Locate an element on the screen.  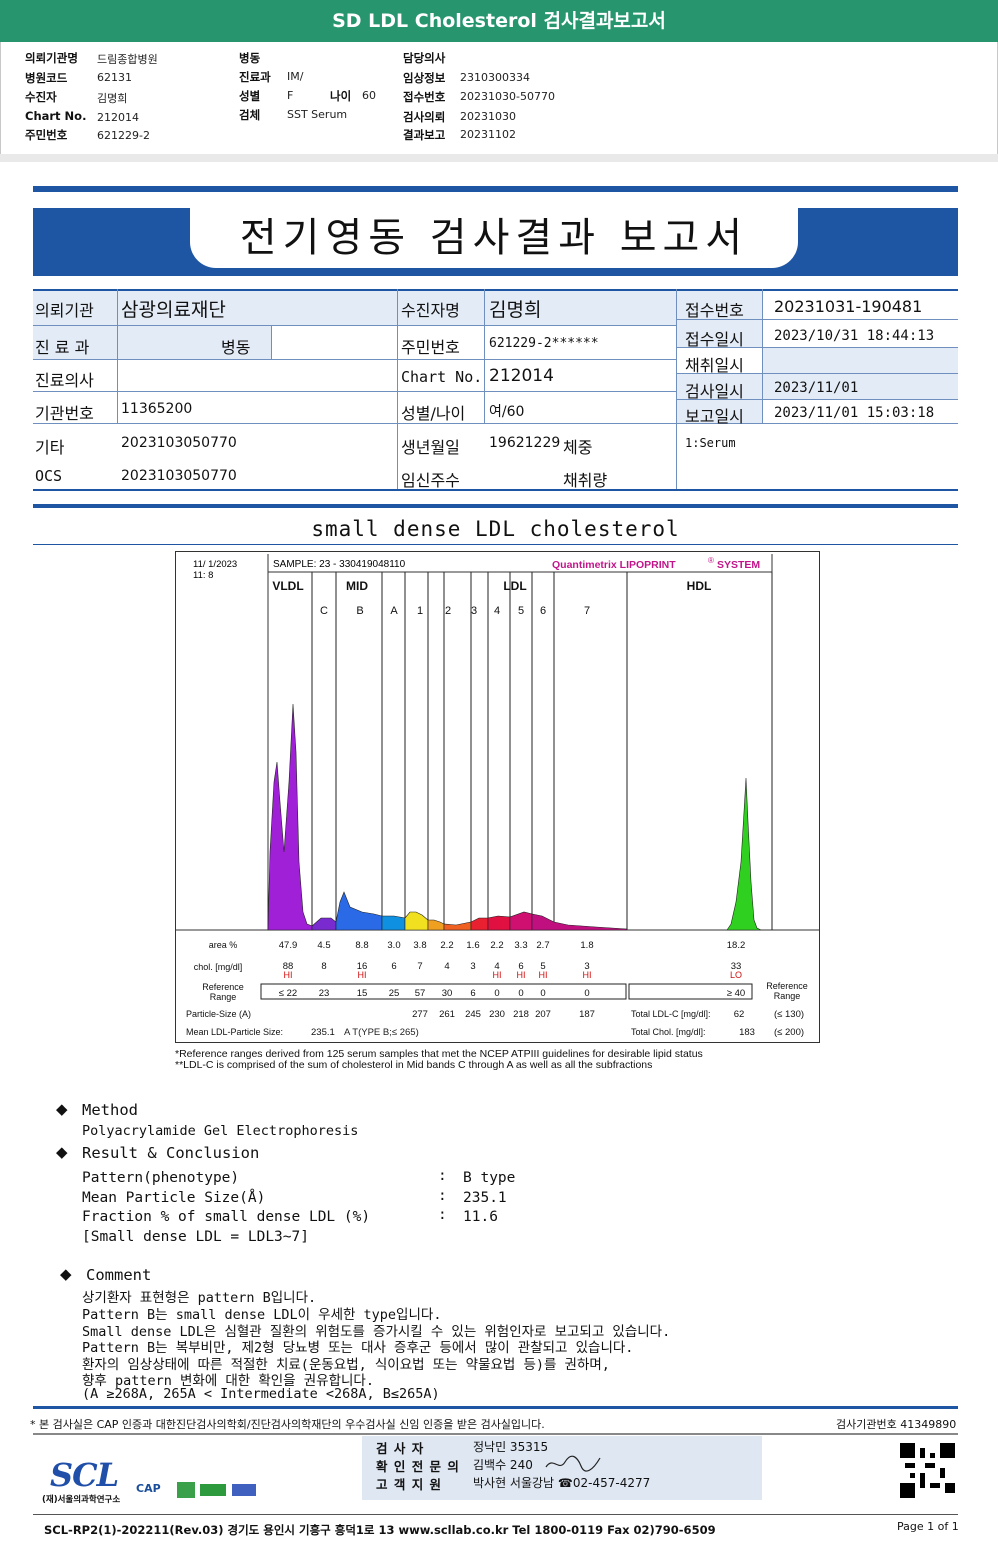
result-label: Fraction % of small dense LDL (%) is located at coordinates (226, 1217).